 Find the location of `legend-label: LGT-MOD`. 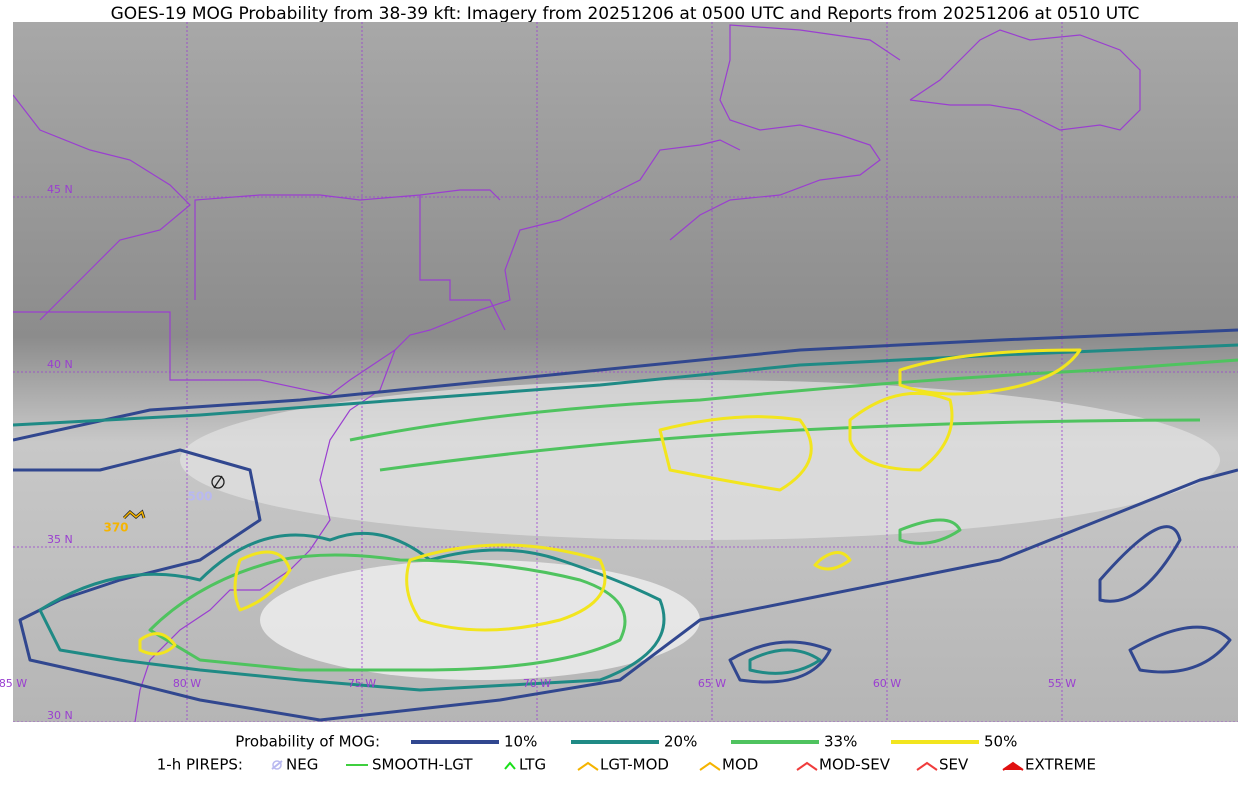

legend-label: LGT-MOD is located at coordinates (634, 765).